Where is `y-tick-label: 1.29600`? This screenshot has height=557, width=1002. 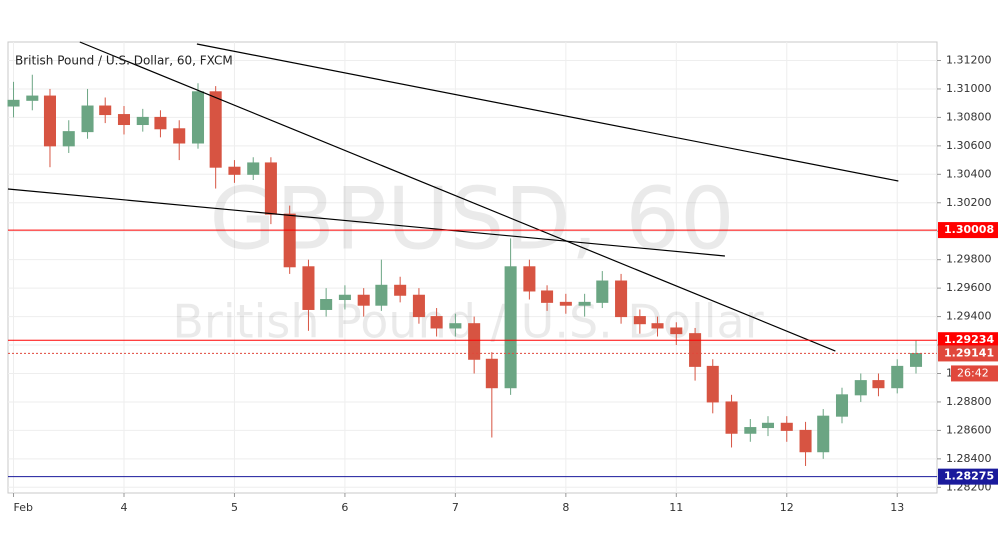 y-tick-label: 1.29600 is located at coordinates (969, 287).